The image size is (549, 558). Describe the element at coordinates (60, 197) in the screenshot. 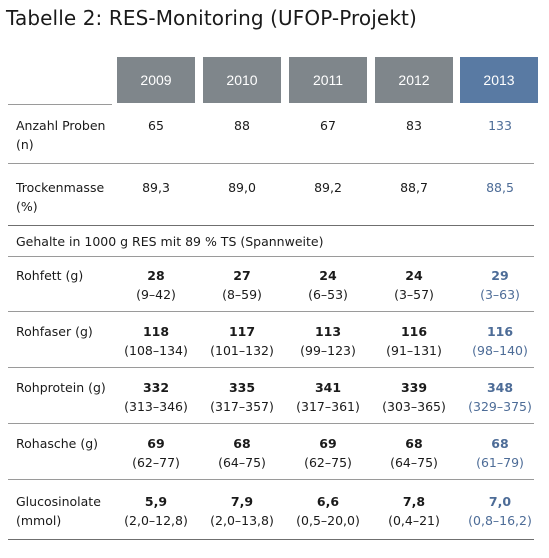

I see `row-label-trockenmasse: Trockenmasse (%)` at that location.